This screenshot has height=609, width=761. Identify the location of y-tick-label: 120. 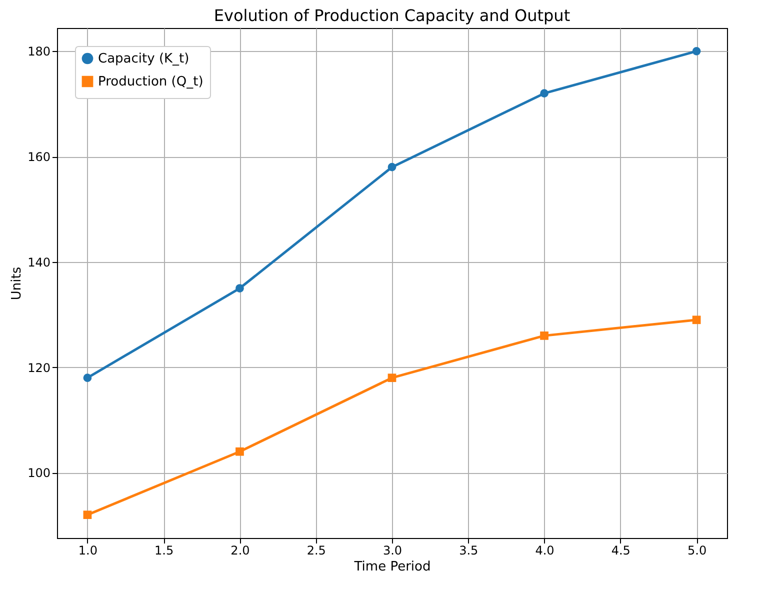
(39, 367).